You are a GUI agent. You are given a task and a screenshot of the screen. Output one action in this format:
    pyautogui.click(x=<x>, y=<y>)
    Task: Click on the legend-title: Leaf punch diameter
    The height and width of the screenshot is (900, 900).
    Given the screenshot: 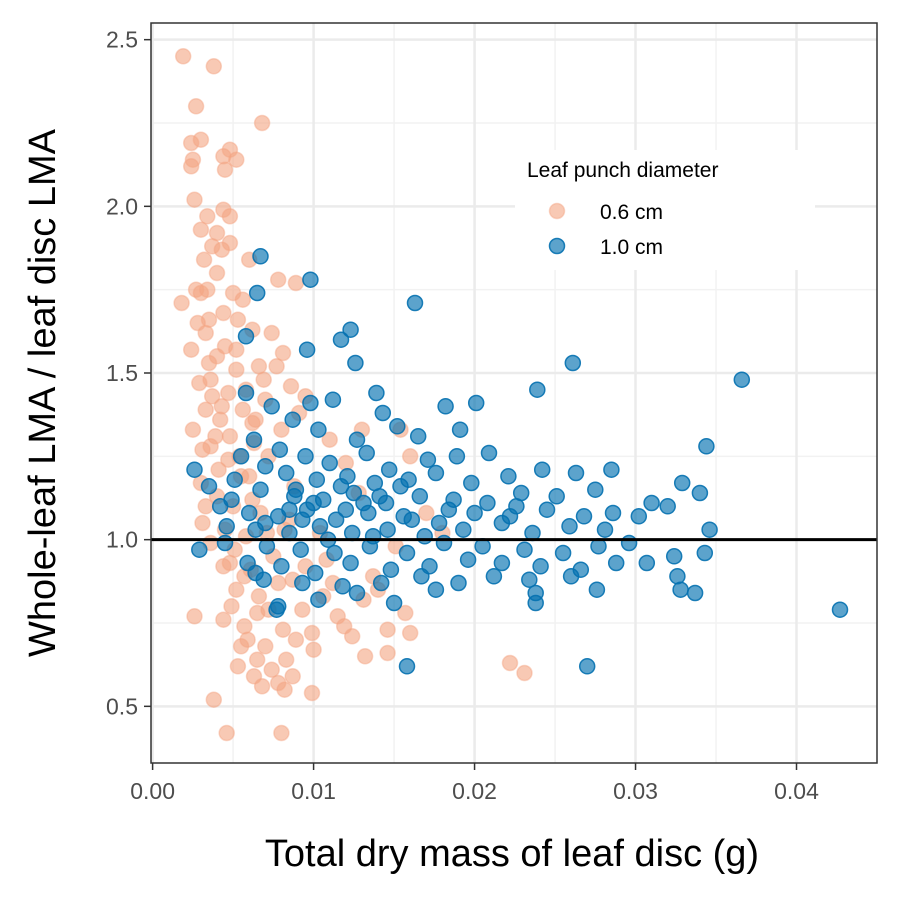 What is the action you would take?
    pyautogui.click(x=622, y=170)
    